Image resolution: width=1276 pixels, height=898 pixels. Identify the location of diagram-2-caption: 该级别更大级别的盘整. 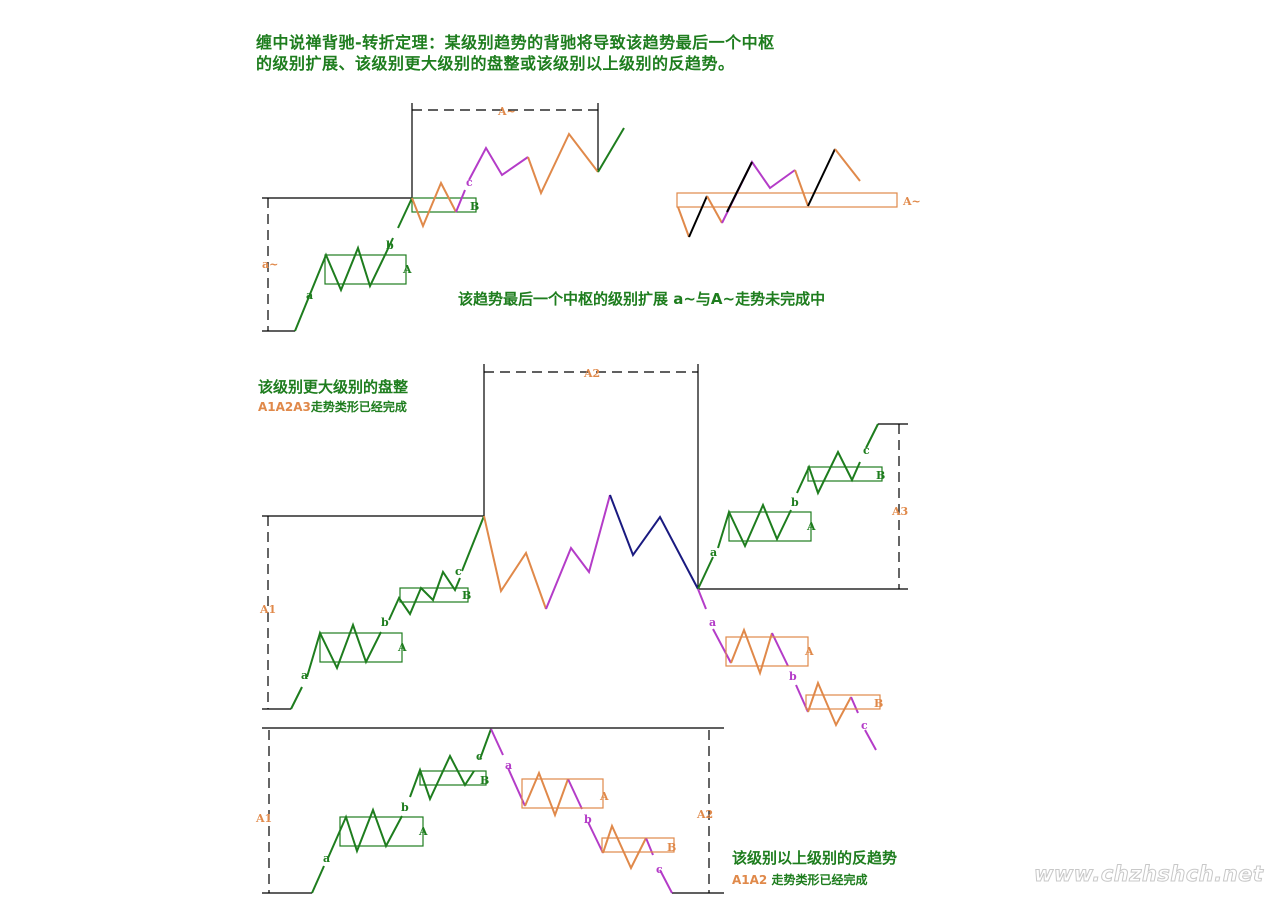
(333, 387).